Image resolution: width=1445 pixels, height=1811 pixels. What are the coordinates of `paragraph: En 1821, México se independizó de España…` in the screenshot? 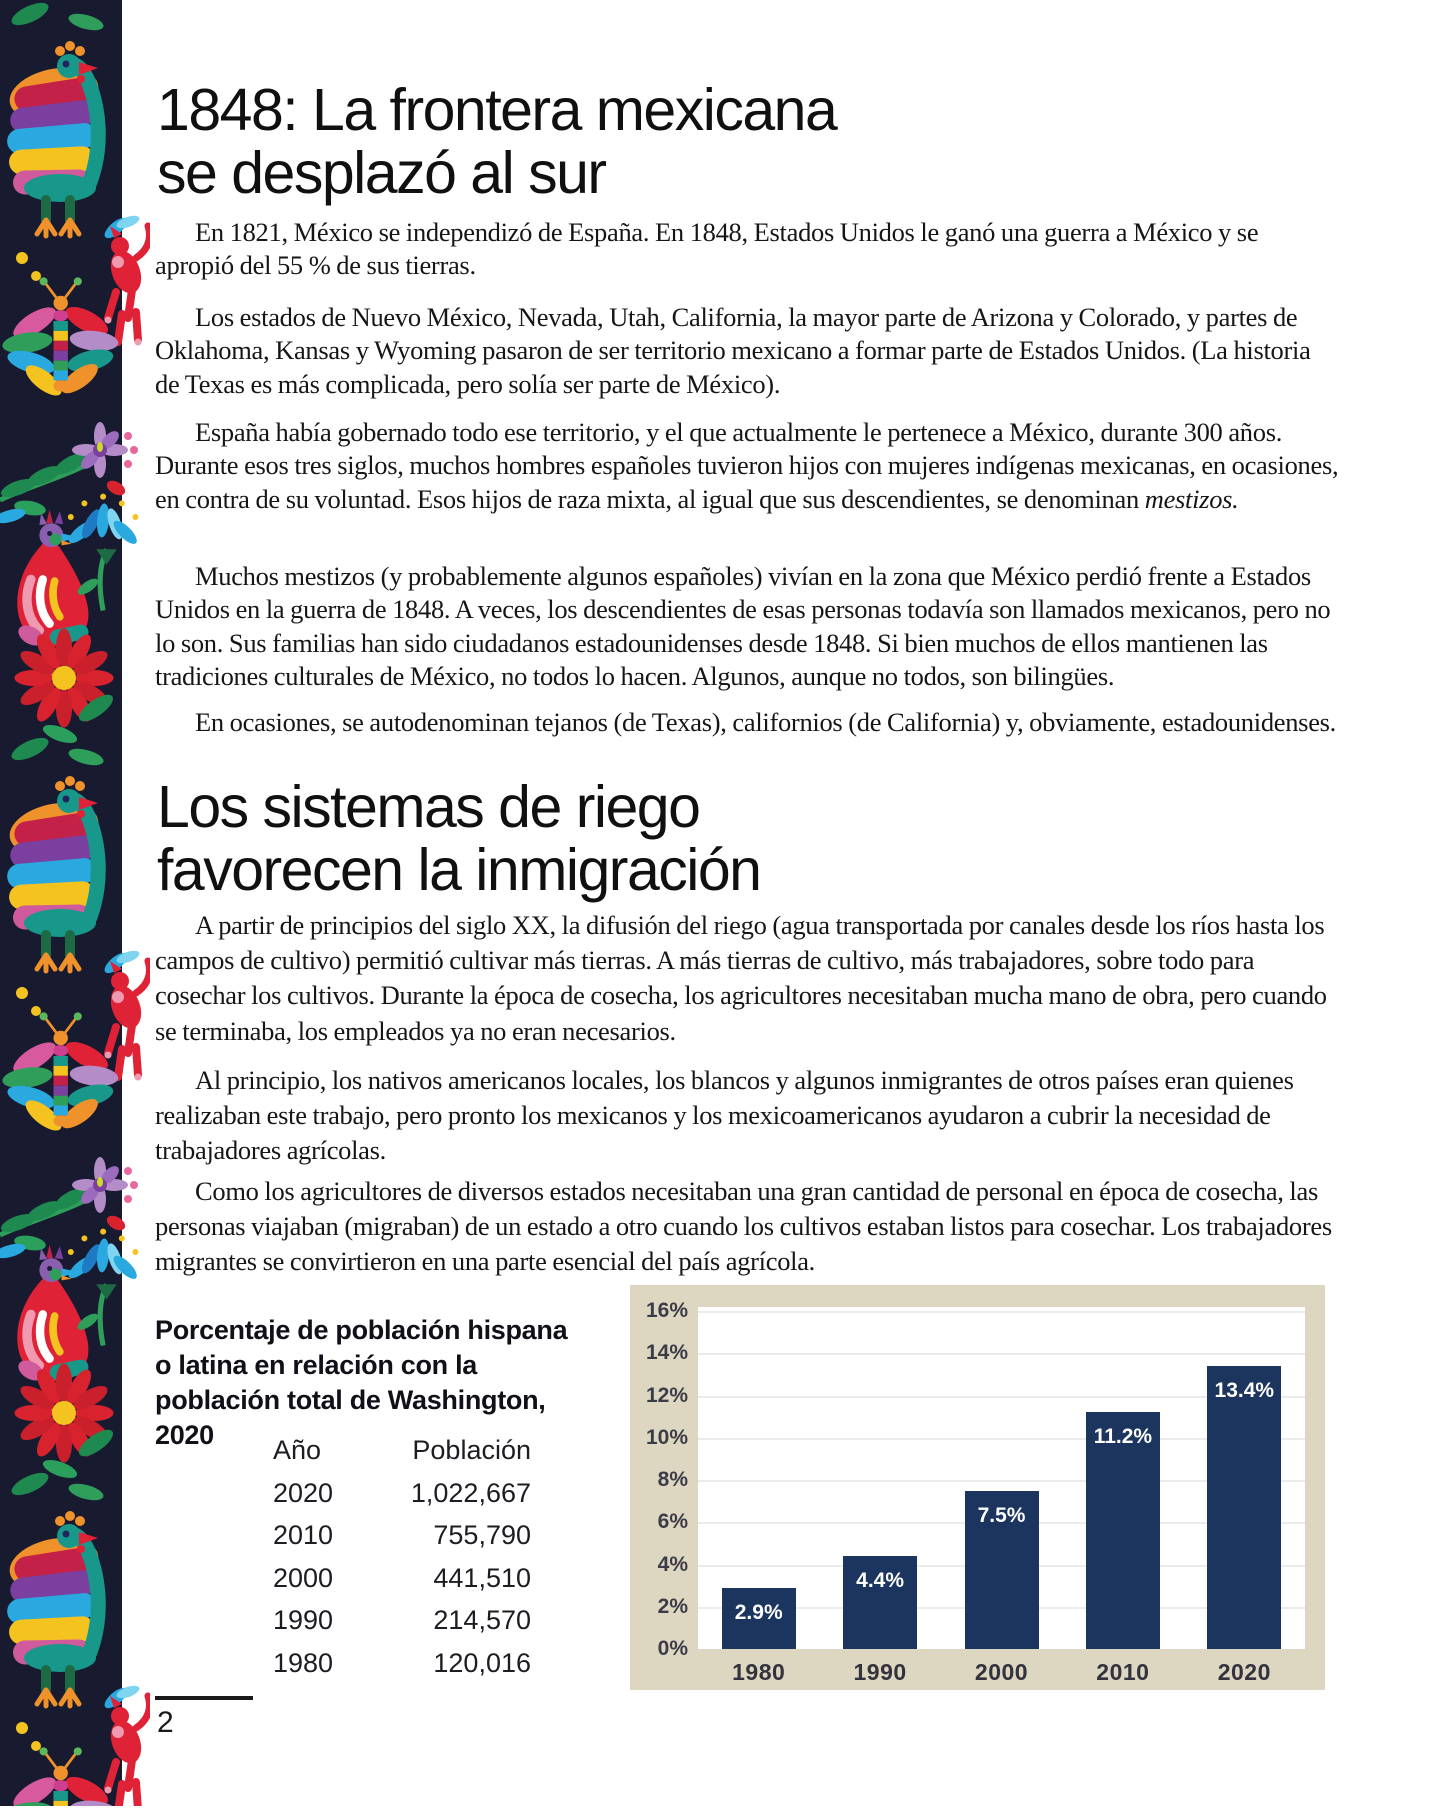 It's located at (707, 249).